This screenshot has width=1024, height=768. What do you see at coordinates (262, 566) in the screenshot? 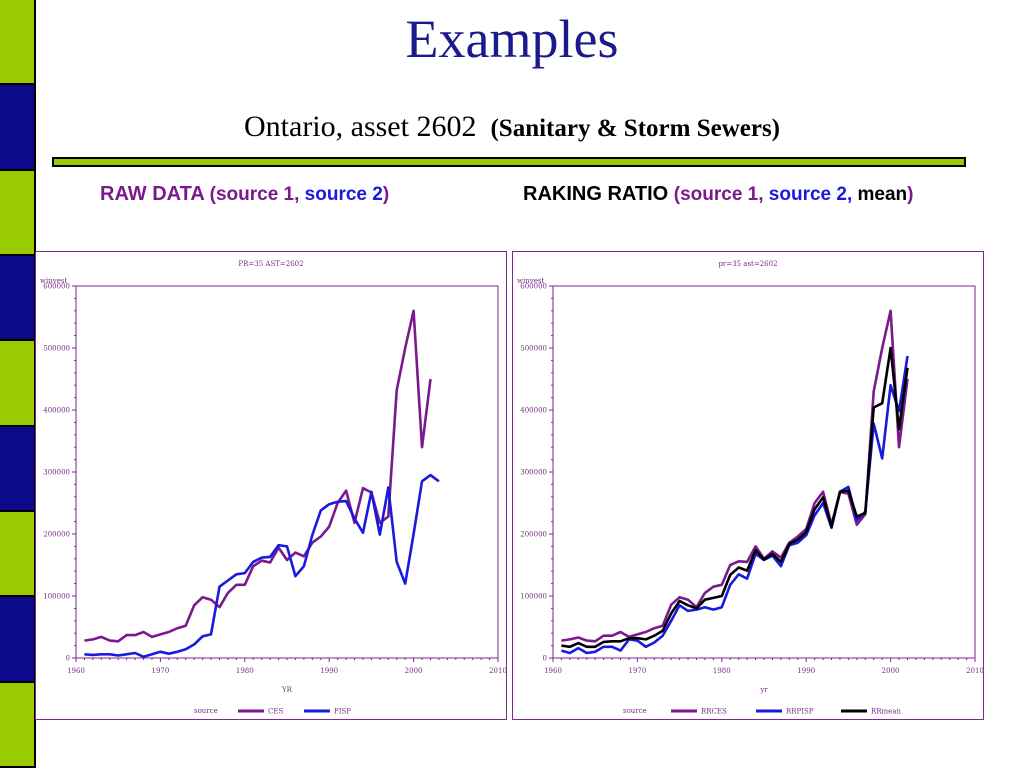
I see `series-line-pisp` at bounding box center [262, 566].